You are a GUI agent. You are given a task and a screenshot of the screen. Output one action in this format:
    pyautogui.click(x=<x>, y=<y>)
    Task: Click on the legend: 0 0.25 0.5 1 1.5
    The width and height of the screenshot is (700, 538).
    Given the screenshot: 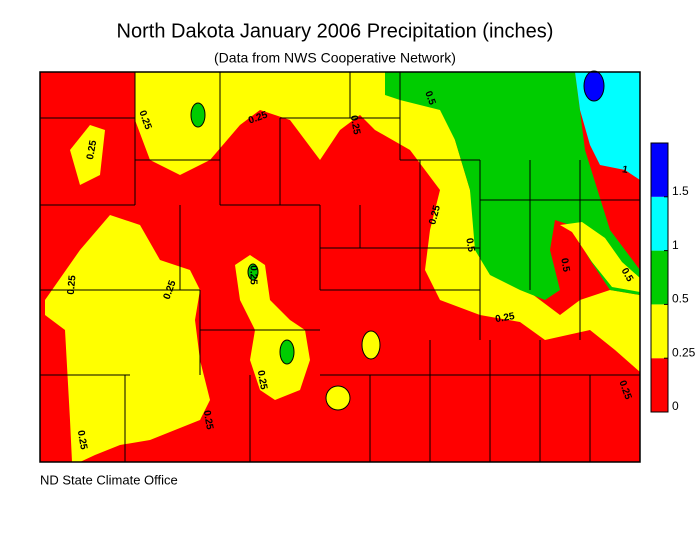 What is the action you would take?
    pyautogui.click(x=673, y=277)
    